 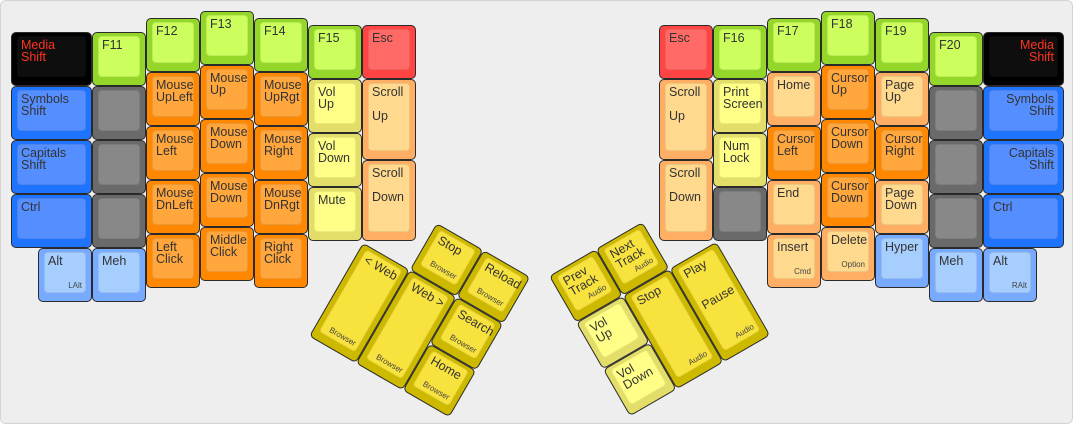 I want to click on key-mouse-right: Mouse Right, so click(x=281, y=153).